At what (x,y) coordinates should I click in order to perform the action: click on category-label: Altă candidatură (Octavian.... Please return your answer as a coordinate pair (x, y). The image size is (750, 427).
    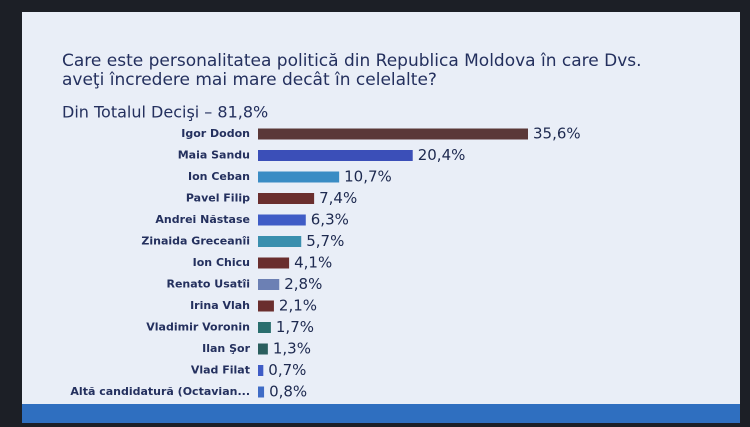
    Looking at the image, I should click on (160, 391).